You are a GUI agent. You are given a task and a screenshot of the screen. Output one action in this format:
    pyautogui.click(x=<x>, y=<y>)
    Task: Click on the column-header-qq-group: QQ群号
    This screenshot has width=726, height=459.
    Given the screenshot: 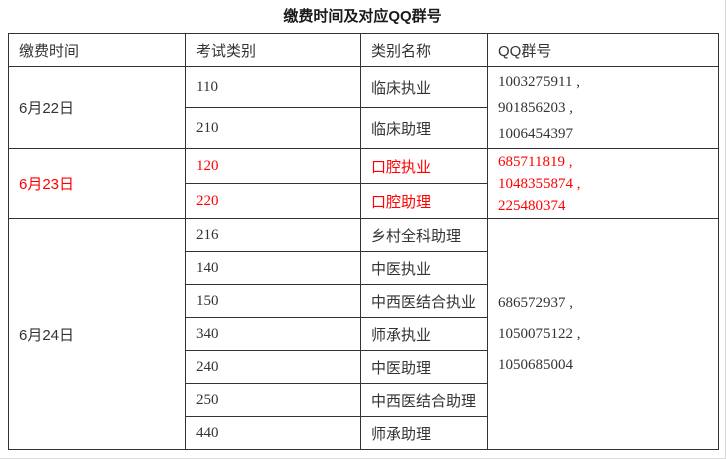 What is the action you would take?
    pyautogui.click(x=603, y=50)
    